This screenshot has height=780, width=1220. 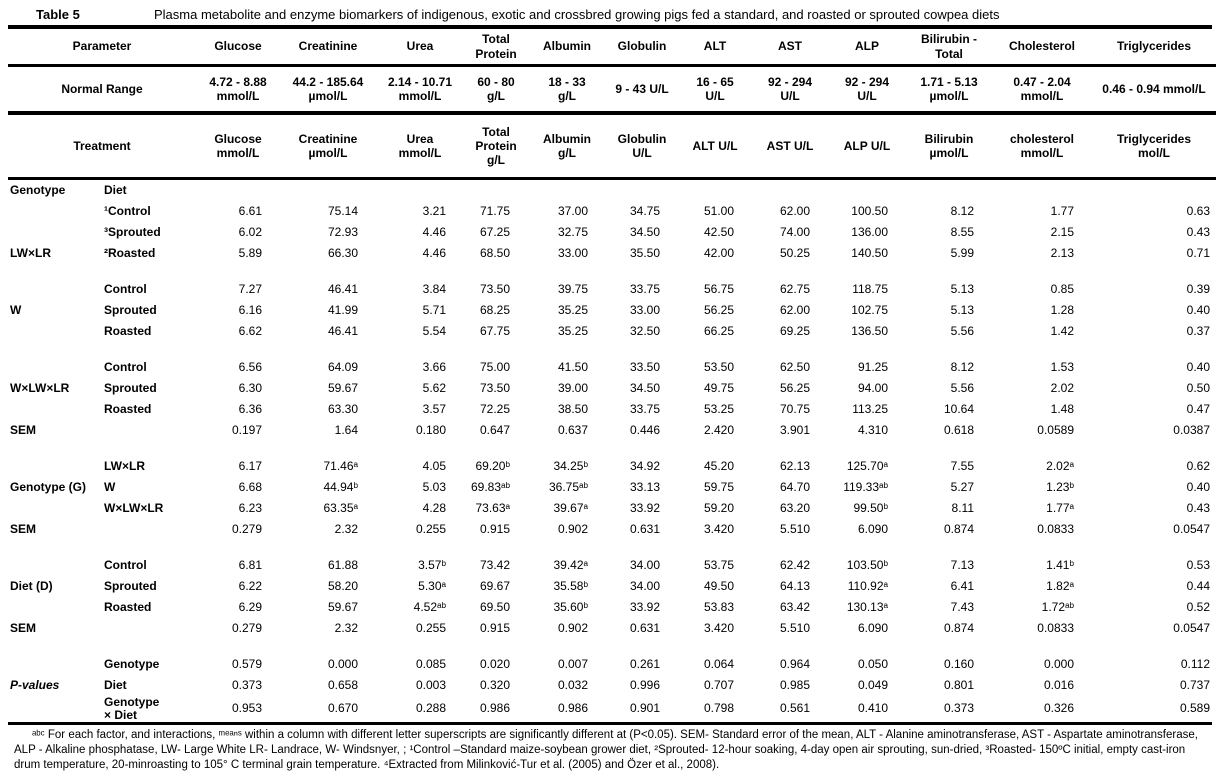 What do you see at coordinates (794, 486) in the screenshot?
I see `value-cell: 64.70` at bounding box center [794, 486].